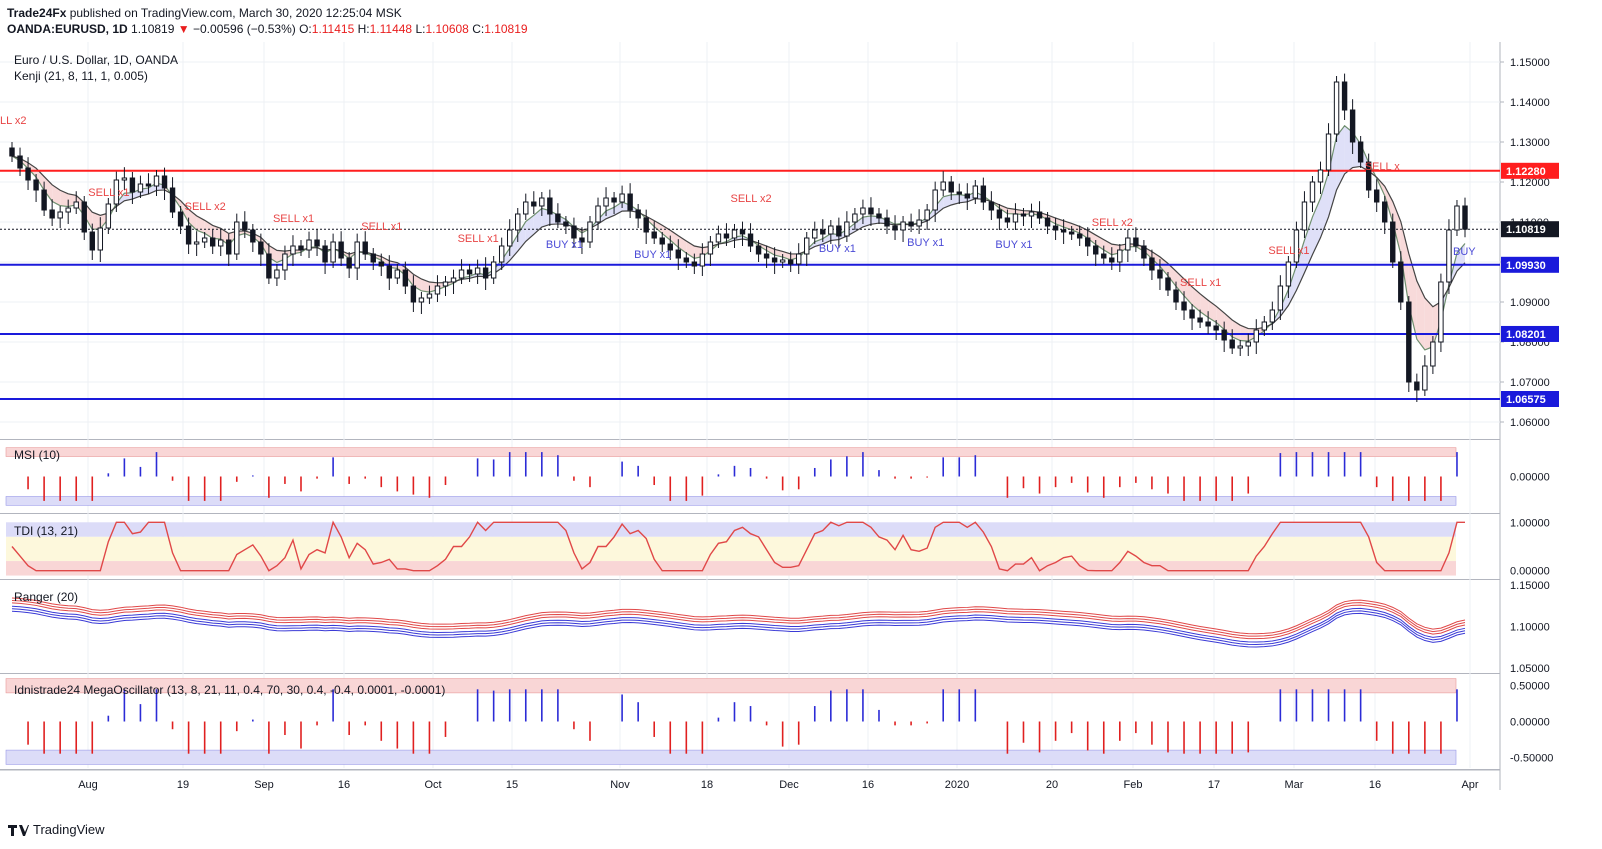  What do you see at coordinates (707, 785) in the screenshot?
I see `time-tick-label: 18` at bounding box center [707, 785].